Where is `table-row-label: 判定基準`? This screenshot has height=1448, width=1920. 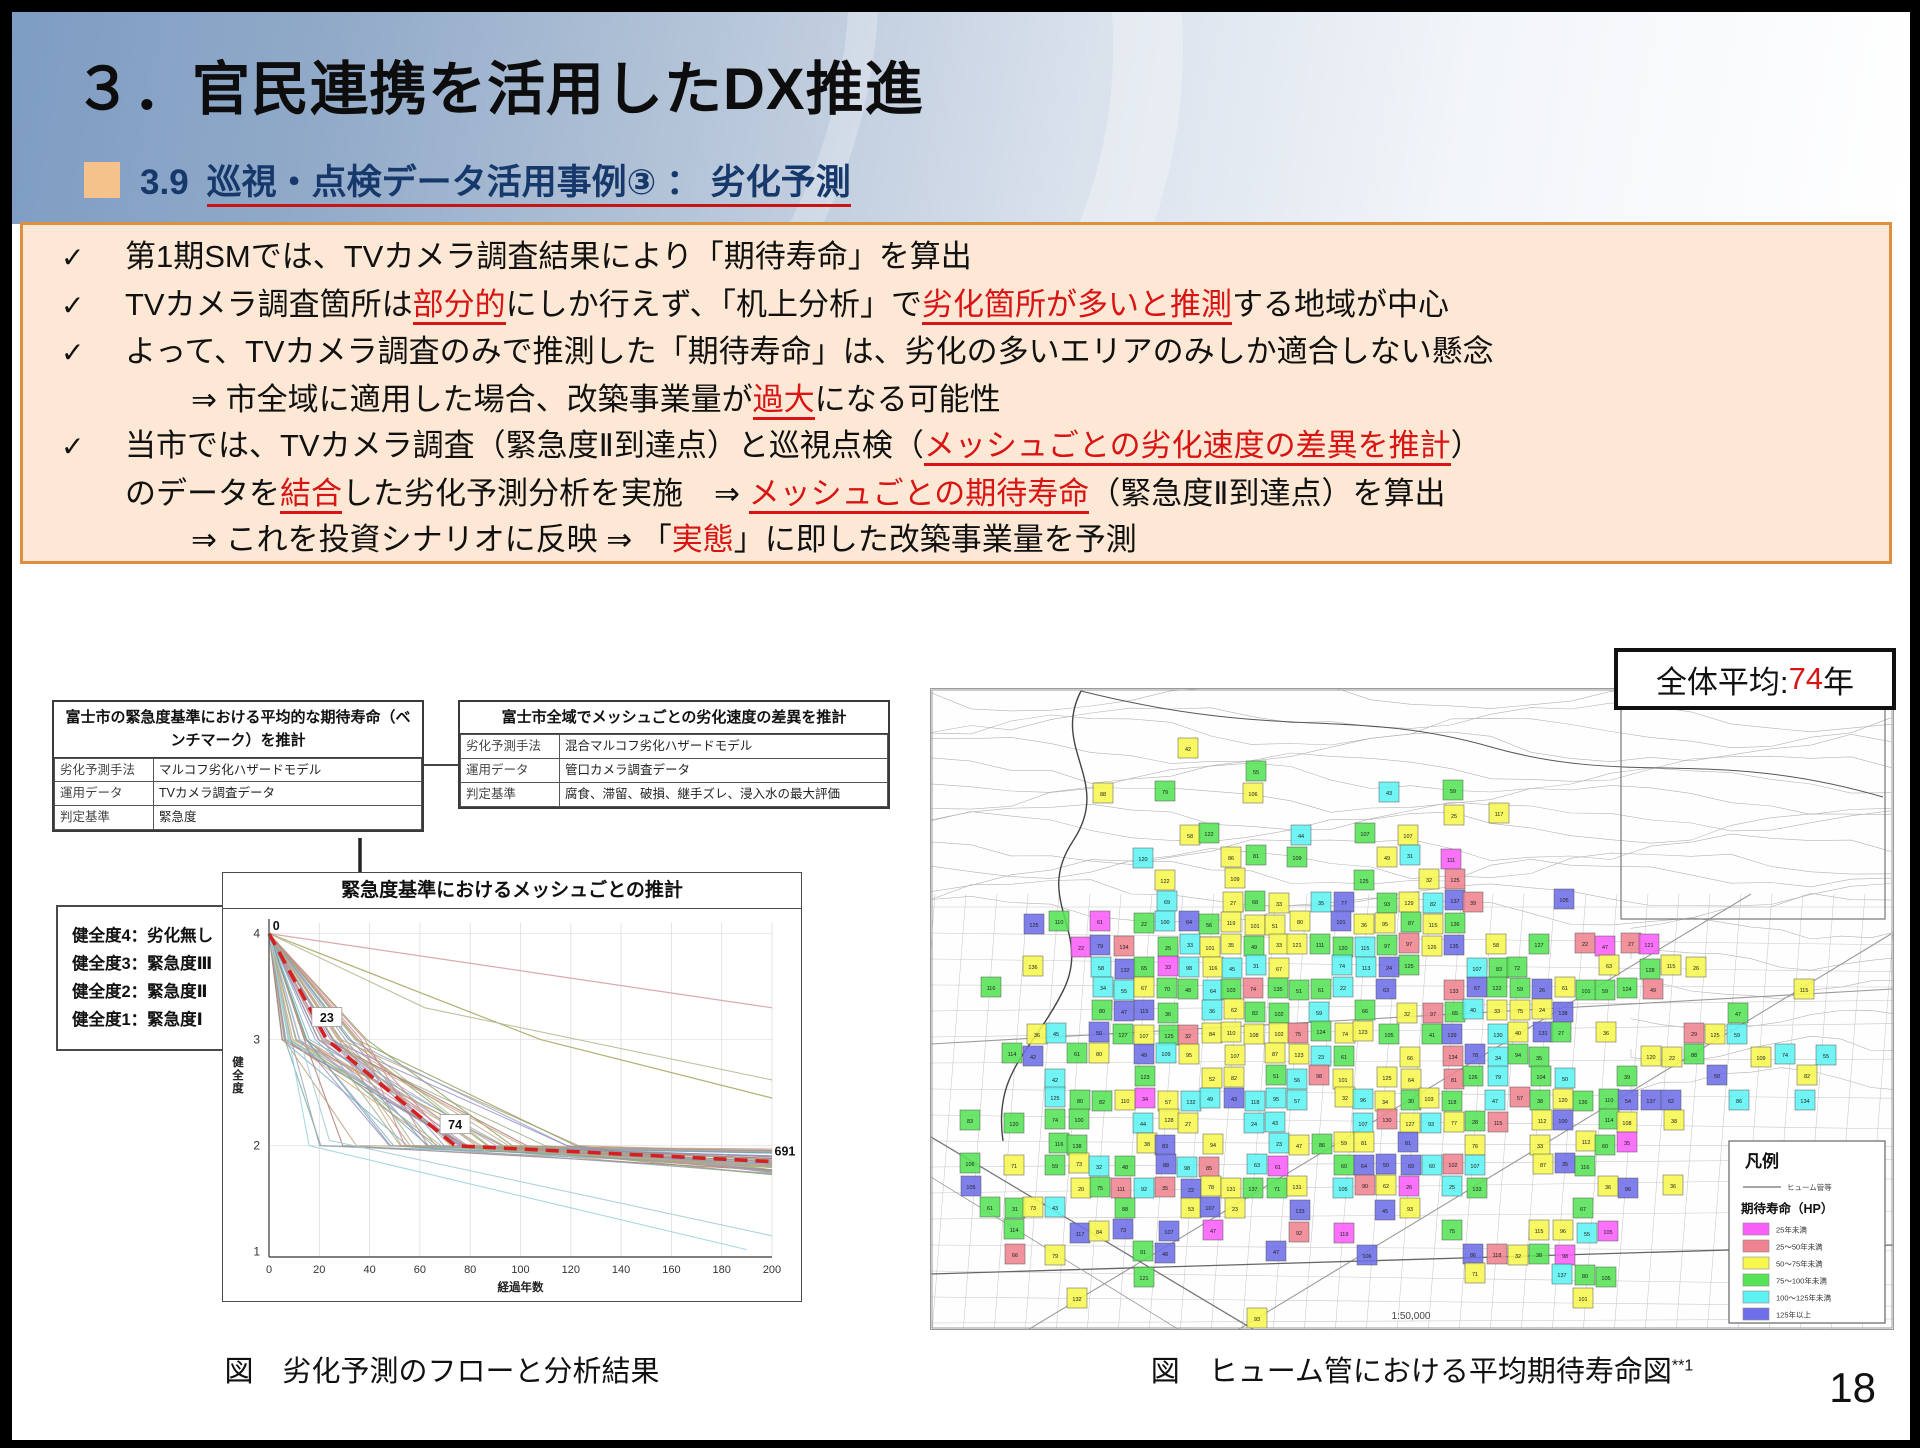 table-row-label: 判定基準 is located at coordinates (510, 794).